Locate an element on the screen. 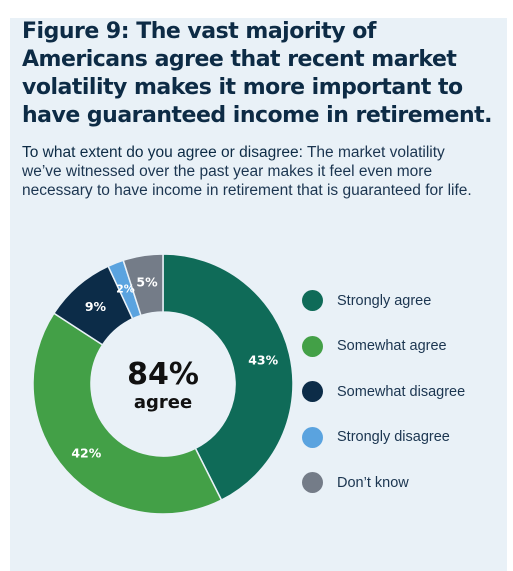  legend-item-don-t-know: Don’t know is located at coordinates (404, 483).